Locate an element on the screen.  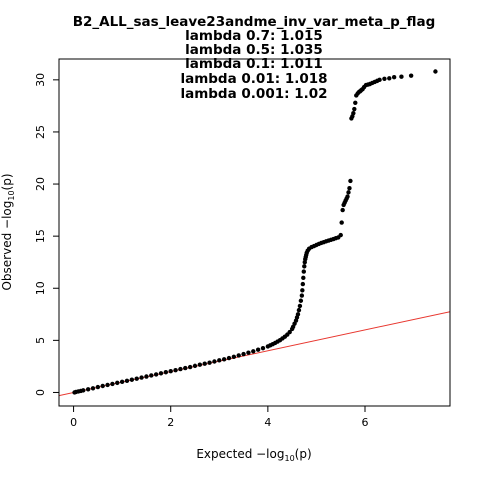
lambda-line-1: lambda 0.7: 1.015 is located at coordinates (254, 36).